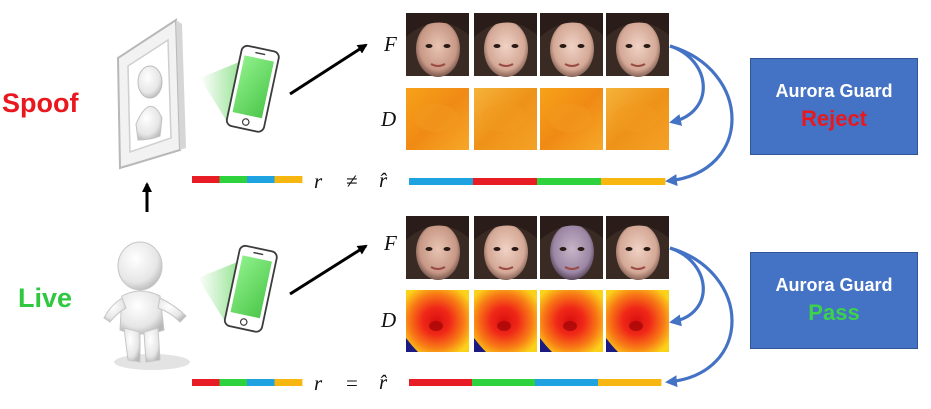 This screenshot has width=931, height=409. What do you see at coordinates (151, 94) in the screenshot?
I see `framed-figure-icon` at bounding box center [151, 94].